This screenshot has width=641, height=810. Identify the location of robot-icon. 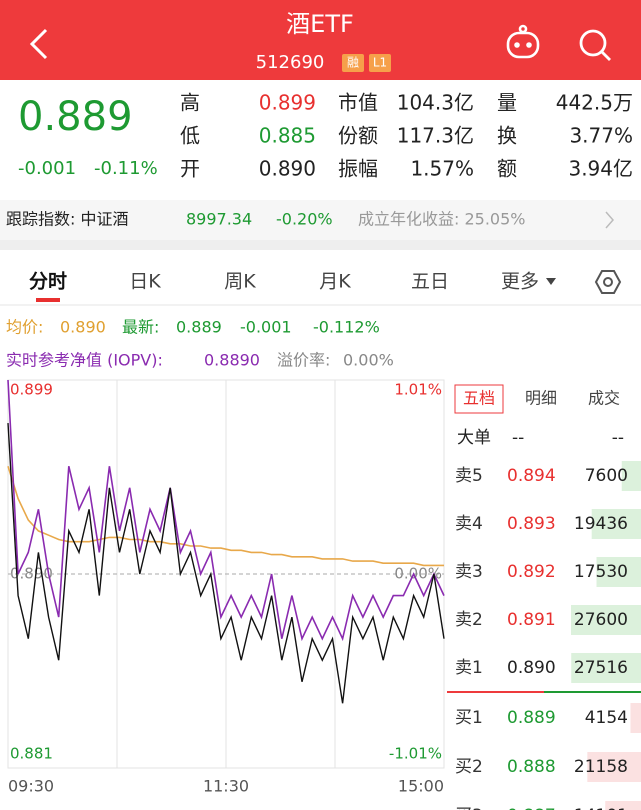
(523, 41).